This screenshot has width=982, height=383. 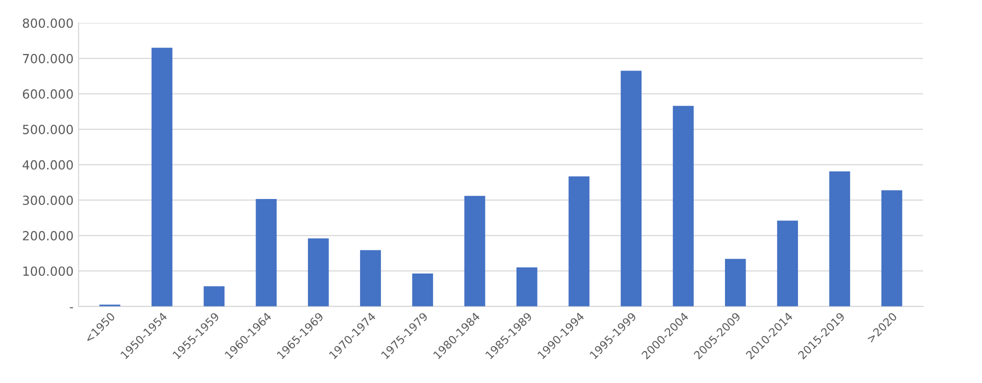 I want to click on y-tick-label: 300.000, so click(x=47, y=201).